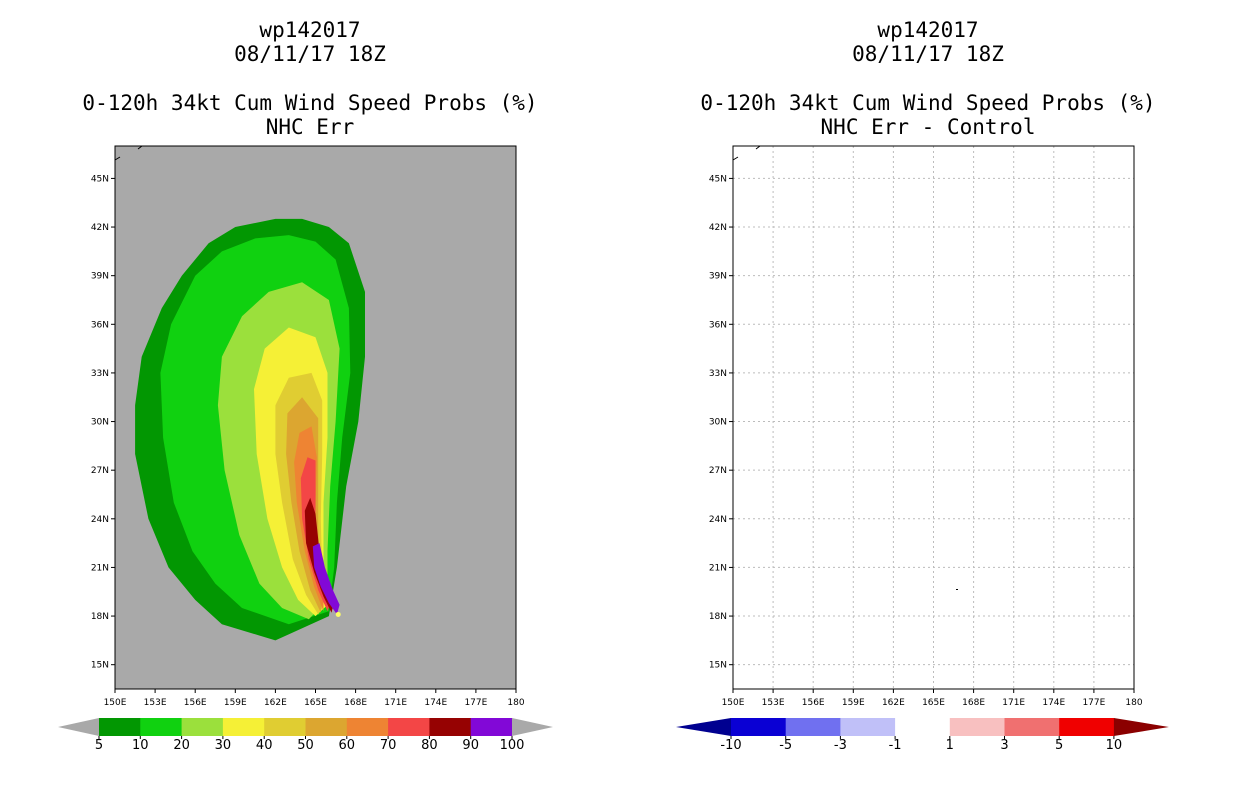  What do you see at coordinates (264, 745) in the screenshot?
I see `colorbar-label: 40` at bounding box center [264, 745].